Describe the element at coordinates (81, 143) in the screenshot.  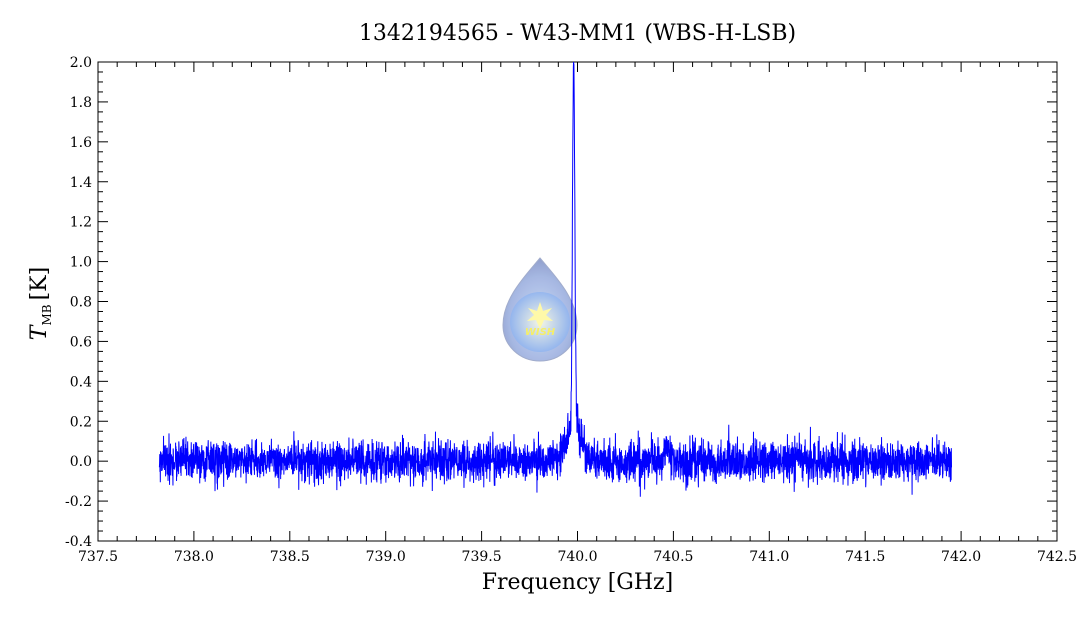
I see `y-tick-label: 1.6` at that location.